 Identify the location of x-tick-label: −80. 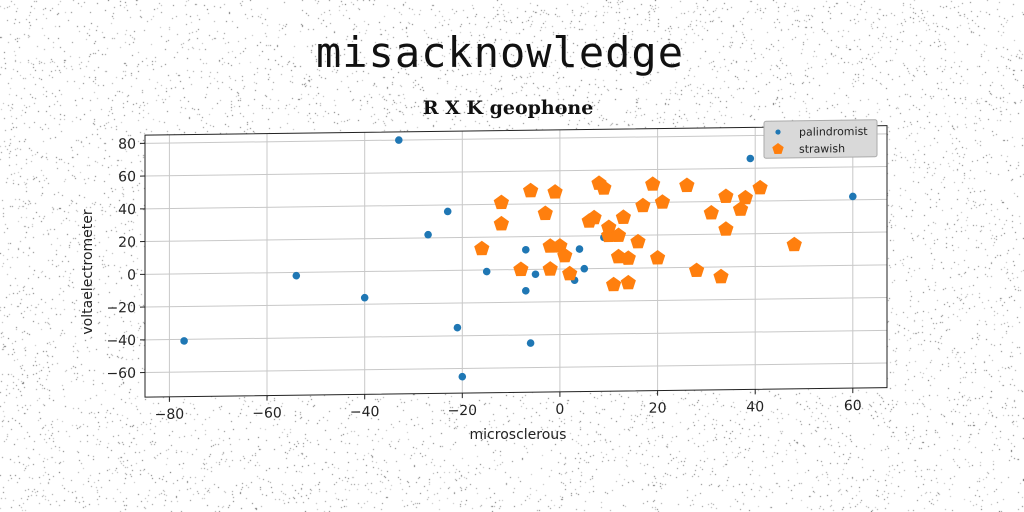
(170, 415).